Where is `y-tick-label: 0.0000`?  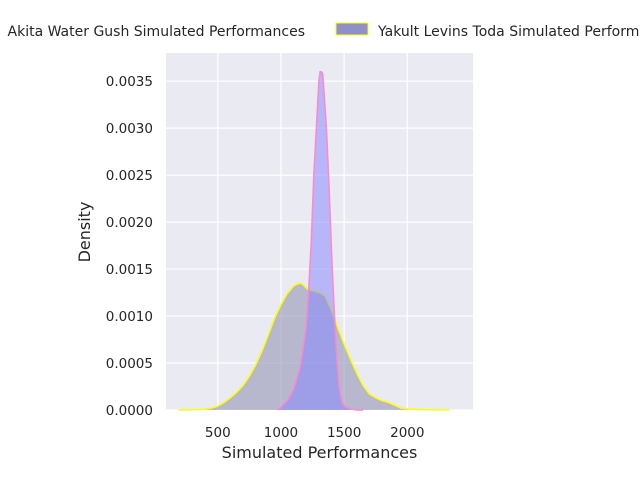
y-tick-label: 0.0000 is located at coordinates (129, 411).